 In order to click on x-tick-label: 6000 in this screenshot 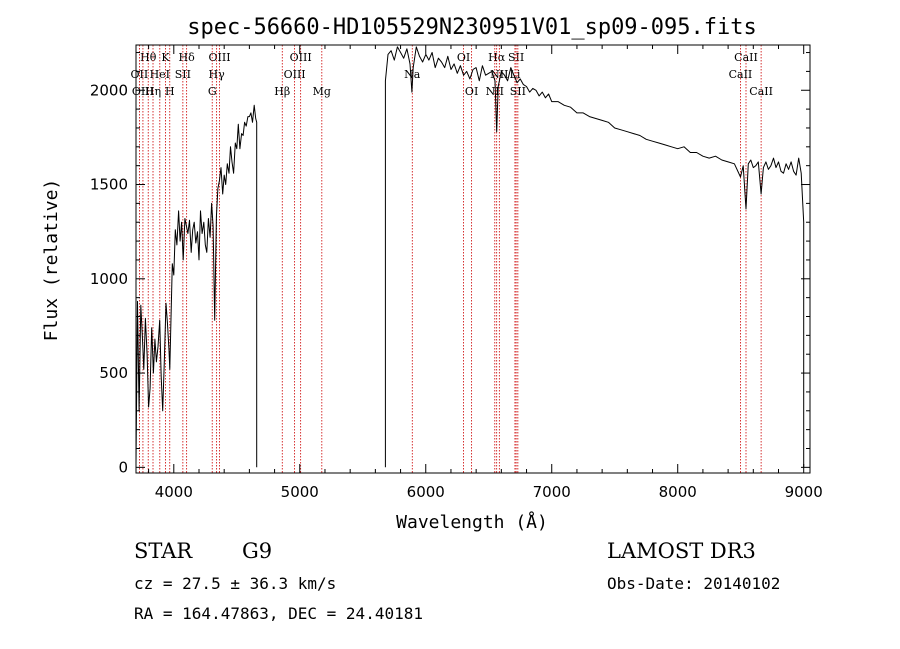, I will do `click(426, 492)`.